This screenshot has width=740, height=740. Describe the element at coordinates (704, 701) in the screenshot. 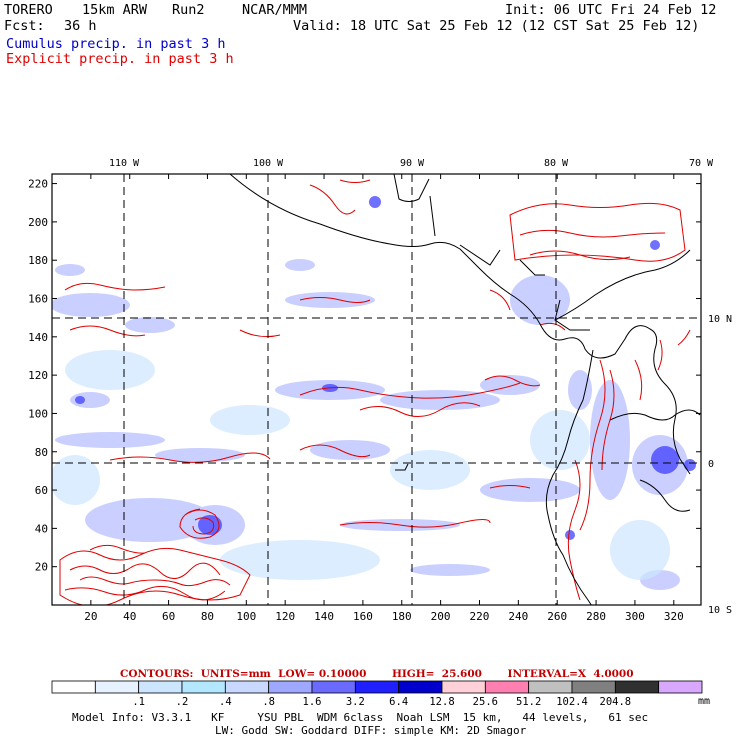

I see `colorbar-unit: mm` at that location.